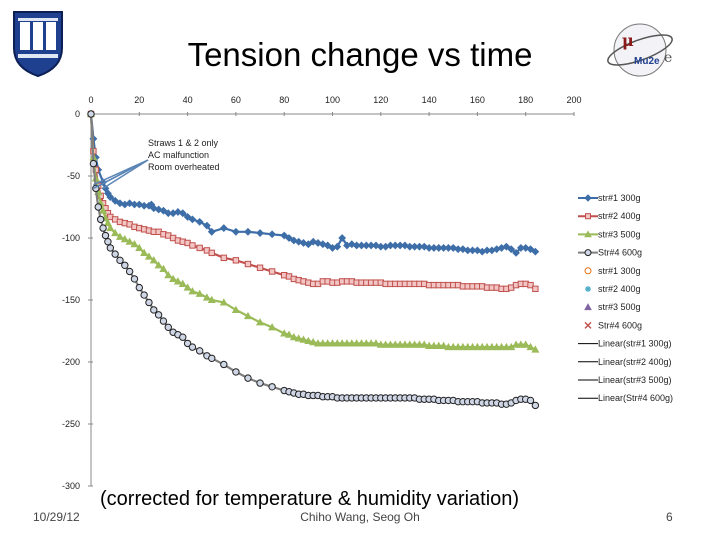 This screenshot has width=720, height=540. I want to click on y-tick-label: -200, so click(71, 362).